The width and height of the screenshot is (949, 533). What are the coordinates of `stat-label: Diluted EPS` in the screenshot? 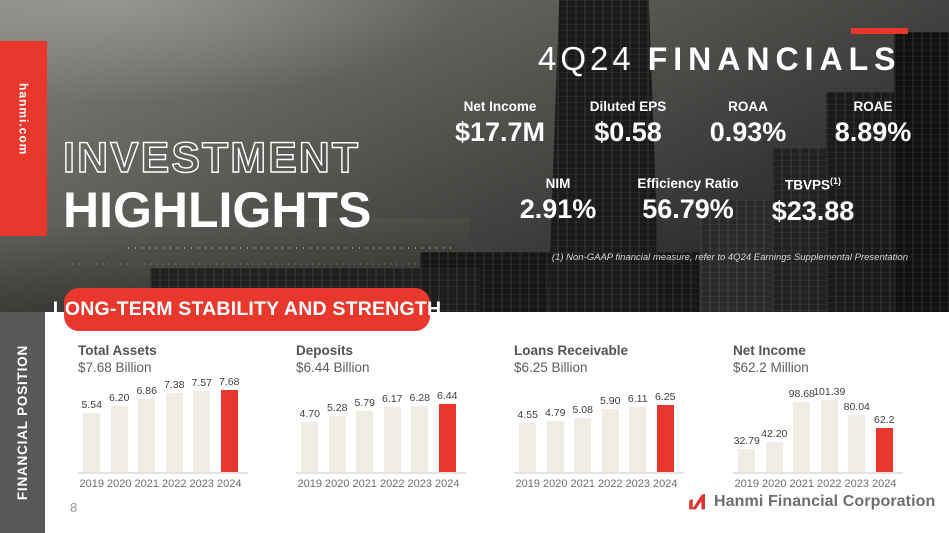 It's located at (628, 106).